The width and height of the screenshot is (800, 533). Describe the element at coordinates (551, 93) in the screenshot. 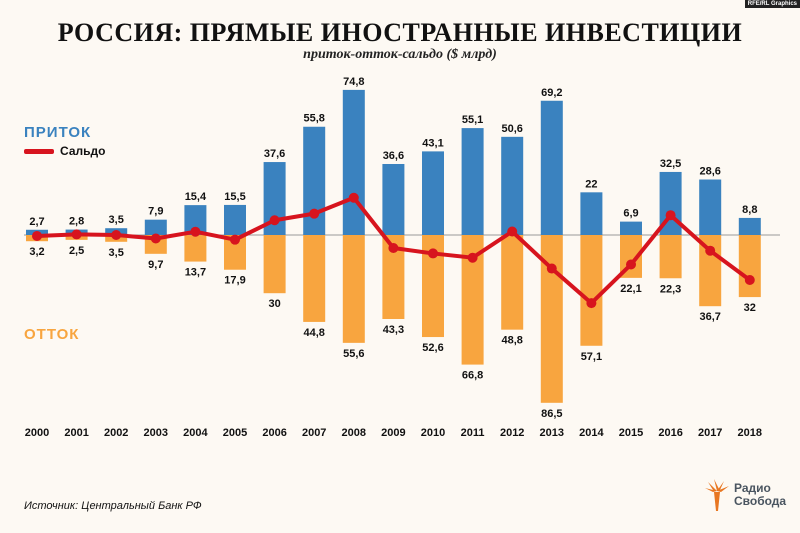

I see `inflow-label: 69,2` at that location.